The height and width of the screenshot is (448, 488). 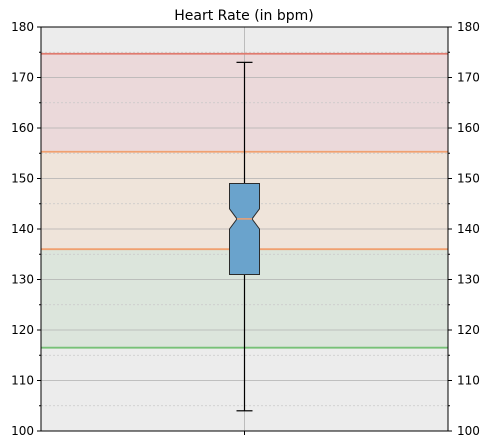 What do you see at coordinates (22, 27) in the screenshot?
I see `y-tick-label-left: 180` at bounding box center [22, 27].